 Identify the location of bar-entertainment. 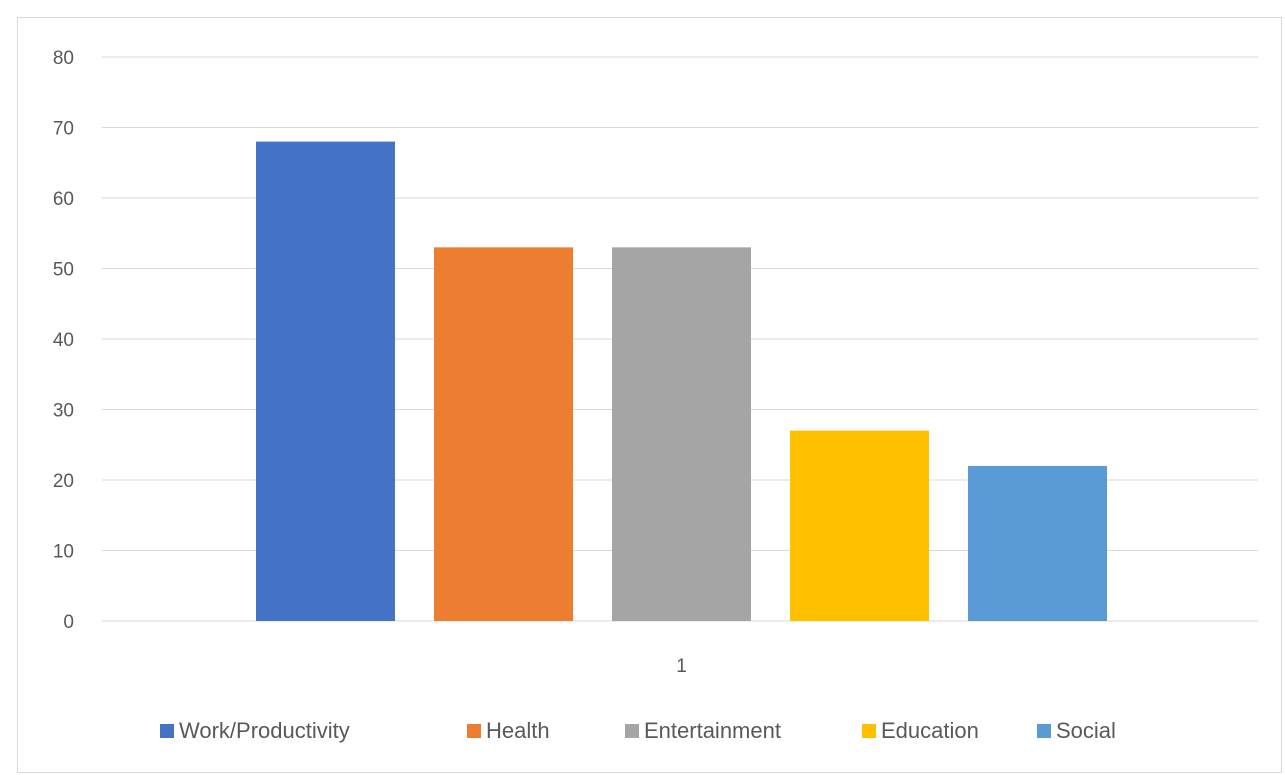
(681, 434).